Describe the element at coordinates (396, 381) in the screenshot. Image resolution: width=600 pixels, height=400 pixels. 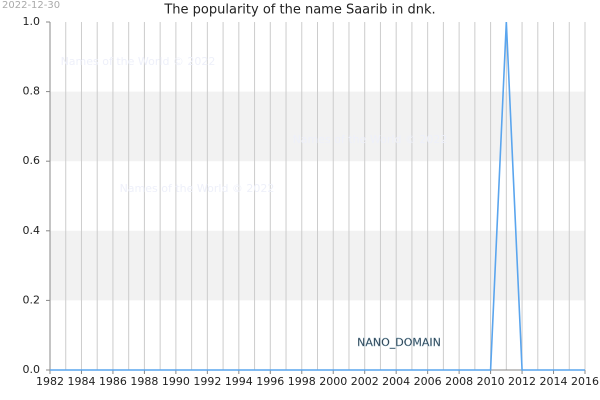
I see `x-tick-label: 2004` at that location.